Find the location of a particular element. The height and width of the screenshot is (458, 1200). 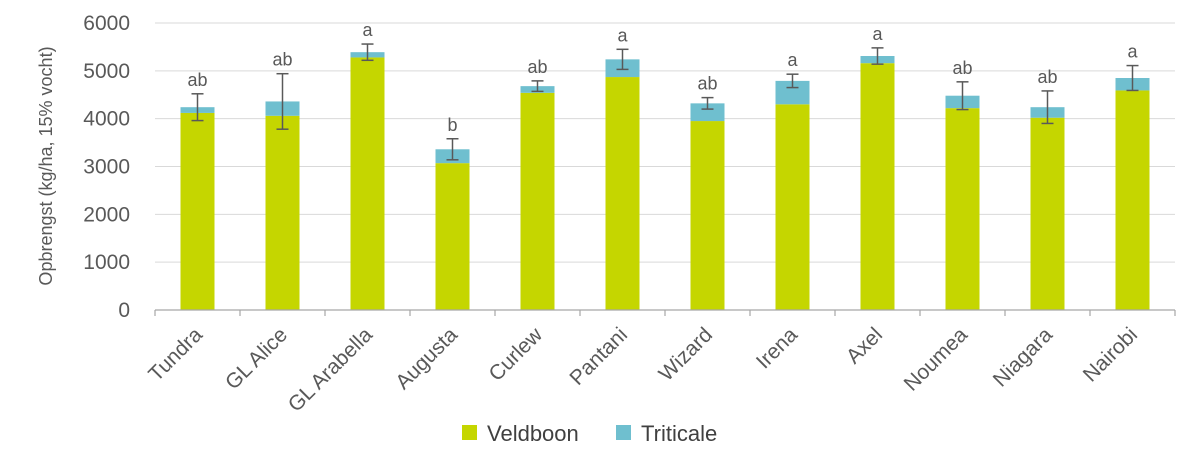

y-tick-label: 4000 is located at coordinates (106, 119).